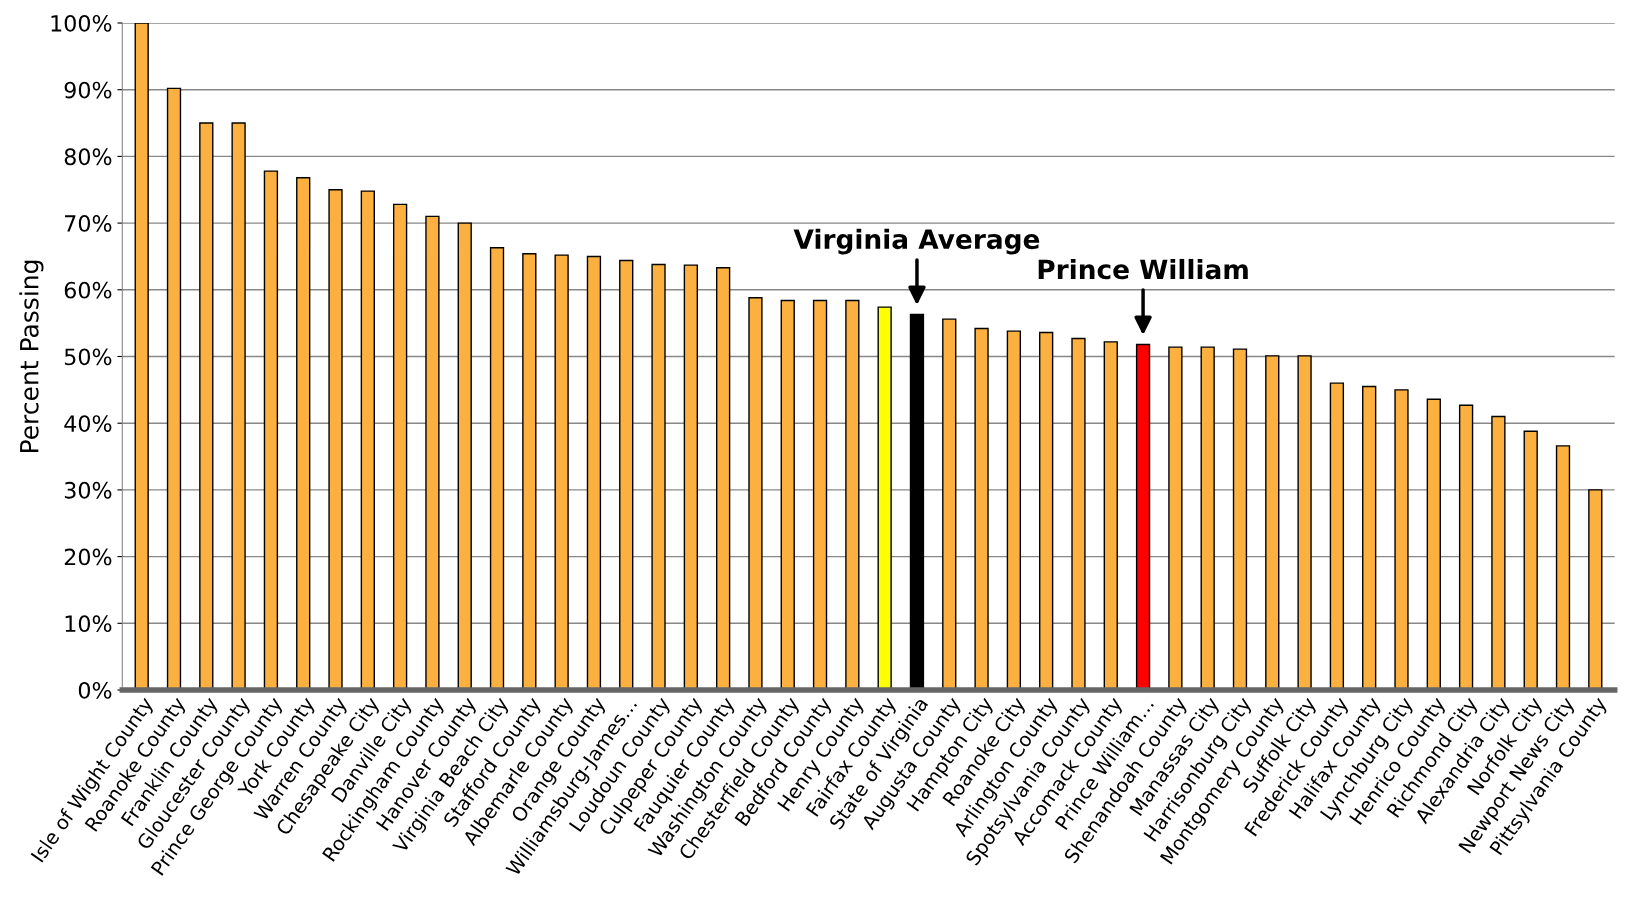 This screenshot has height=920, width=1631. What do you see at coordinates (81, 23) in the screenshot?
I see `y-tick-label: 100%` at bounding box center [81, 23].